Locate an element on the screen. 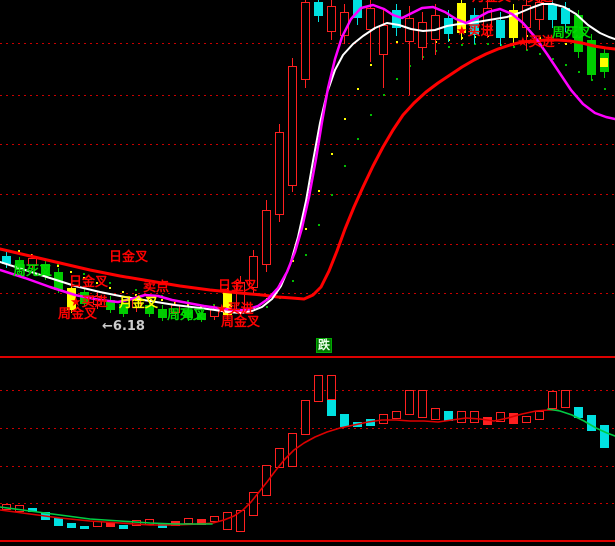 The height and width of the screenshot is (546, 615). annotation-label: 月金叉 is located at coordinates (139, 303).